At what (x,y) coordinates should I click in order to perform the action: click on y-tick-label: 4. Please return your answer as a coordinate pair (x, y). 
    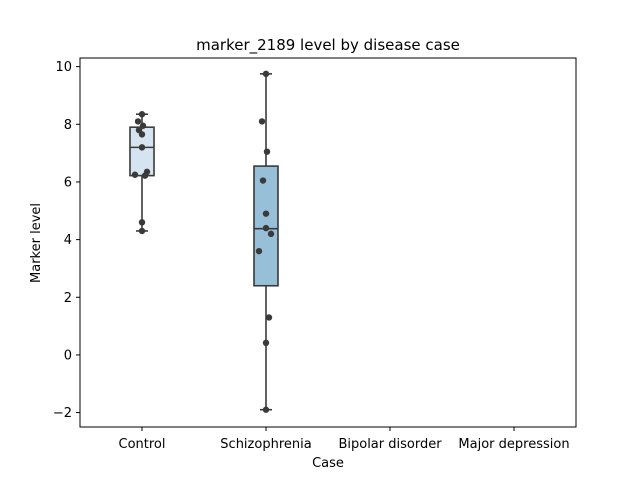
    Looking at the image, I should click on (68, 240).